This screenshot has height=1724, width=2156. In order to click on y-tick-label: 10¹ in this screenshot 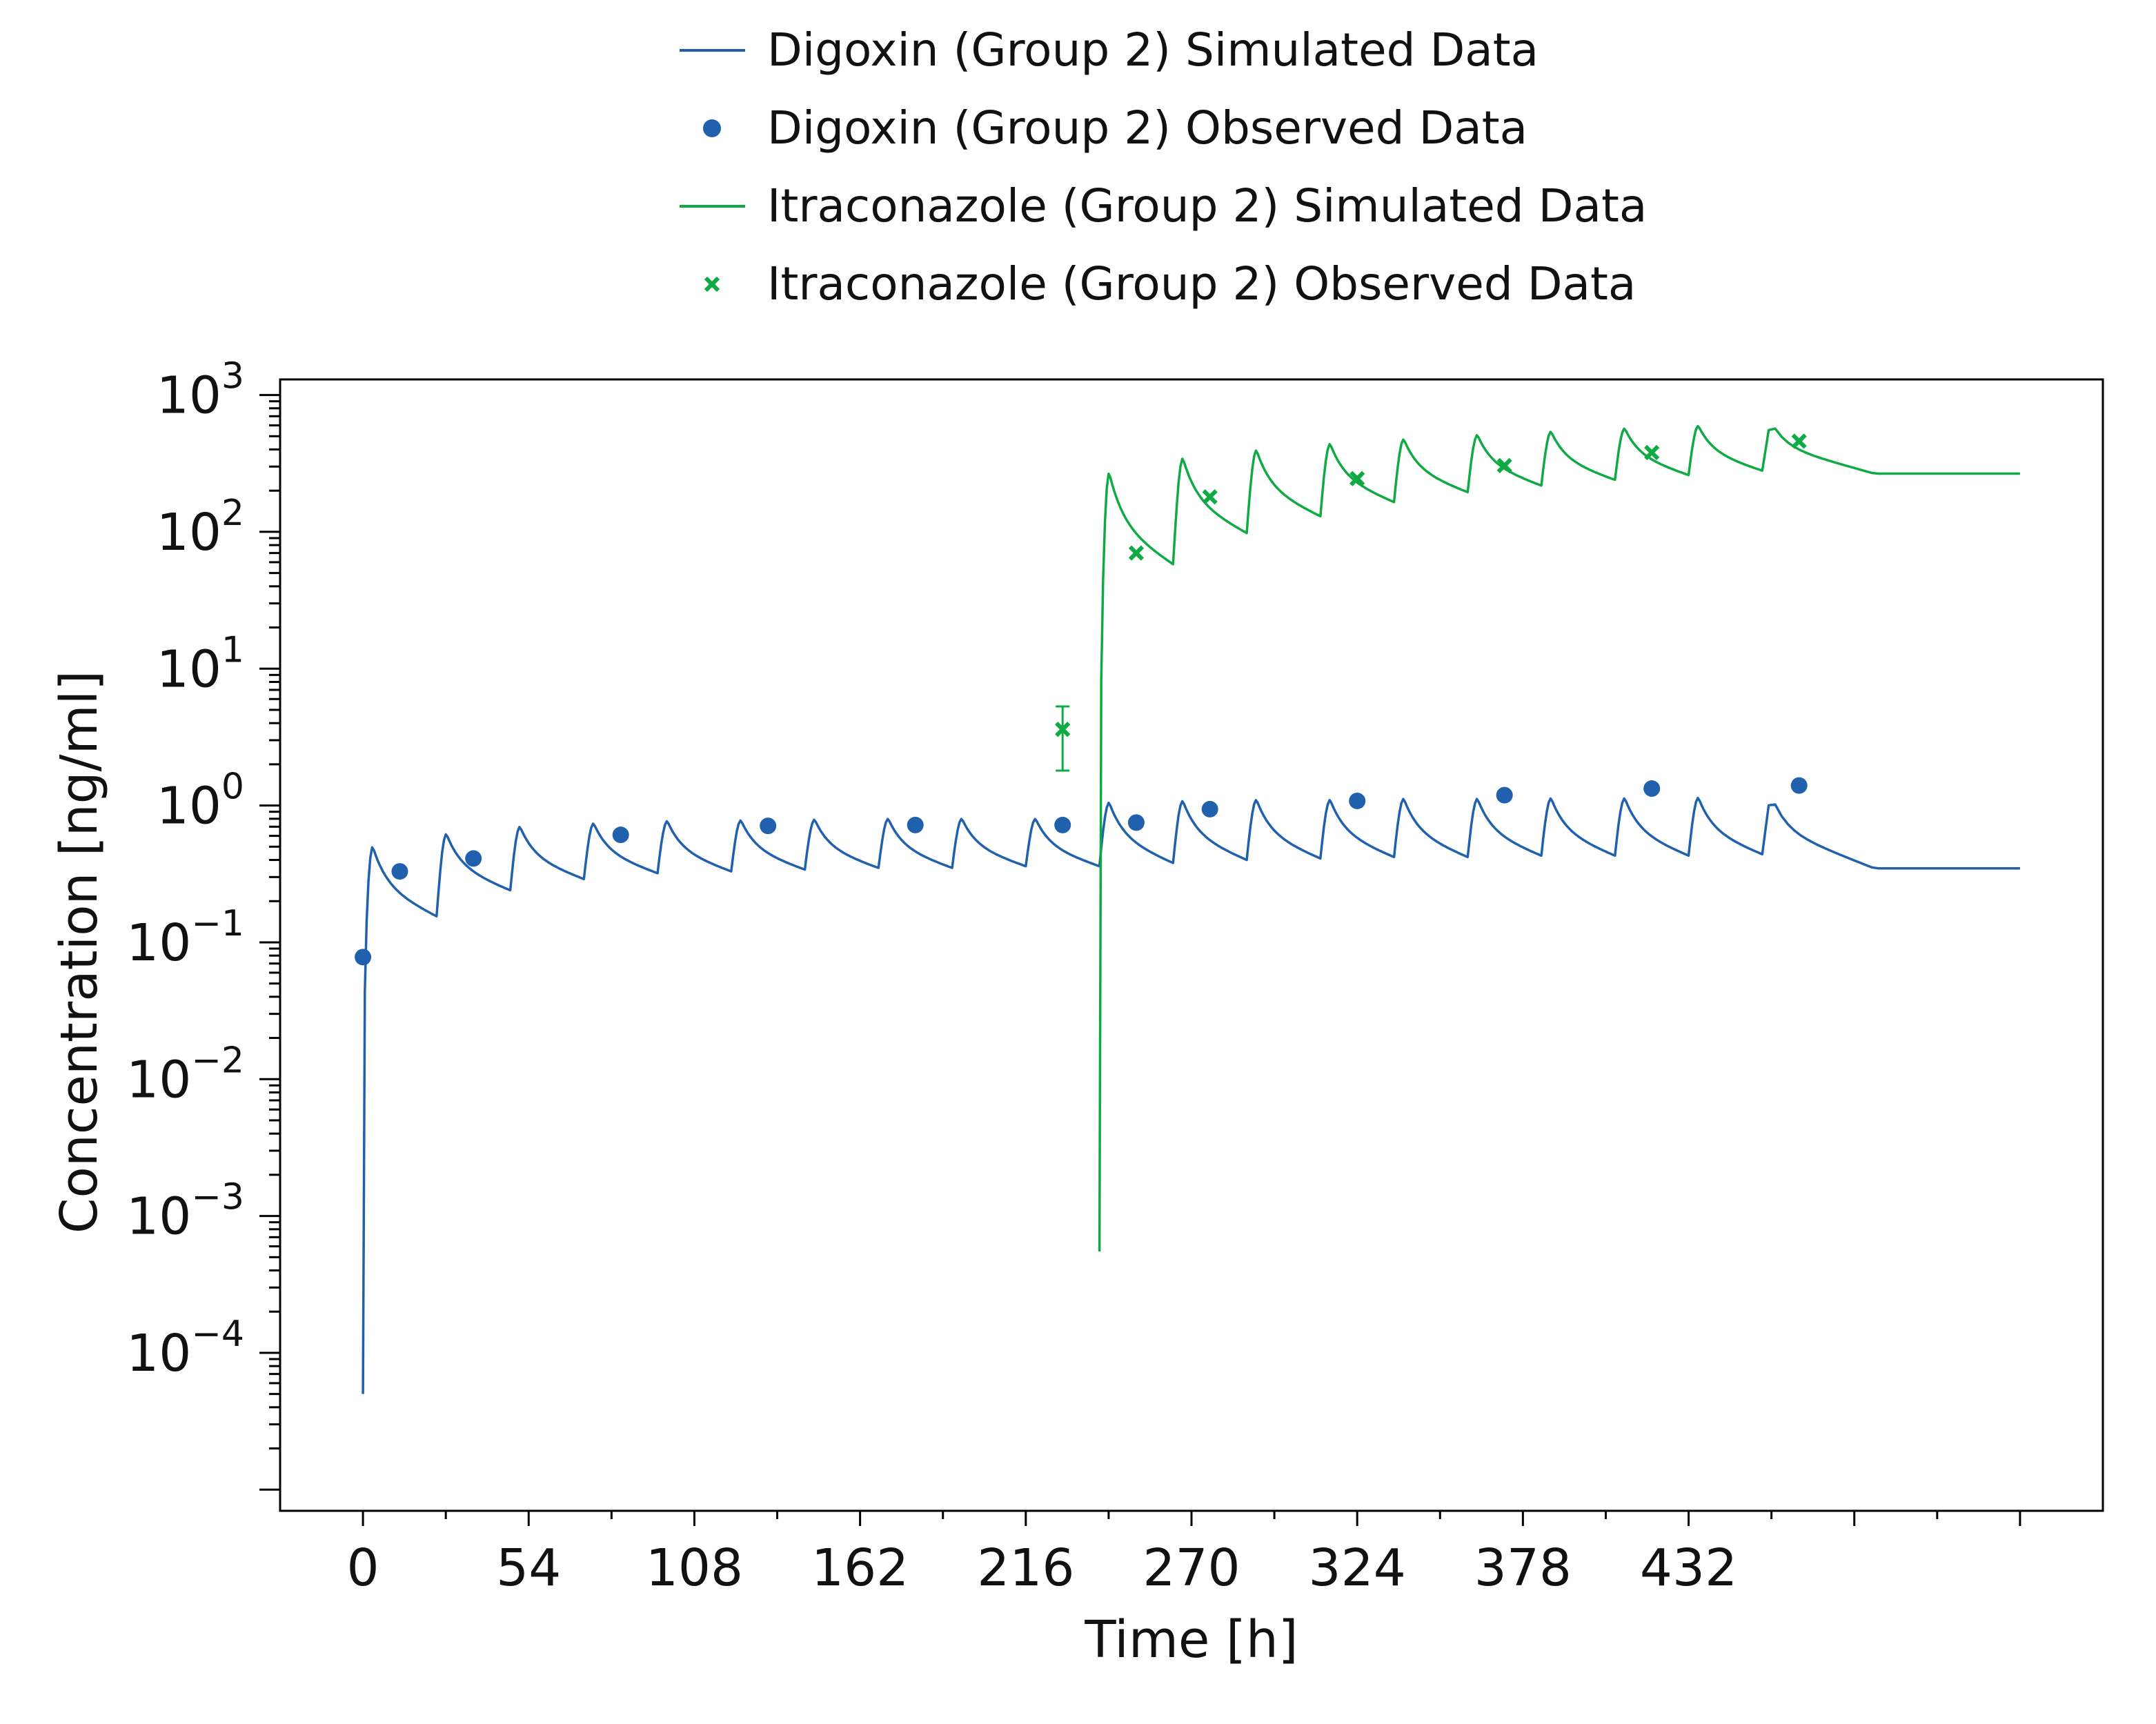, I will do `click(200, 664)`.